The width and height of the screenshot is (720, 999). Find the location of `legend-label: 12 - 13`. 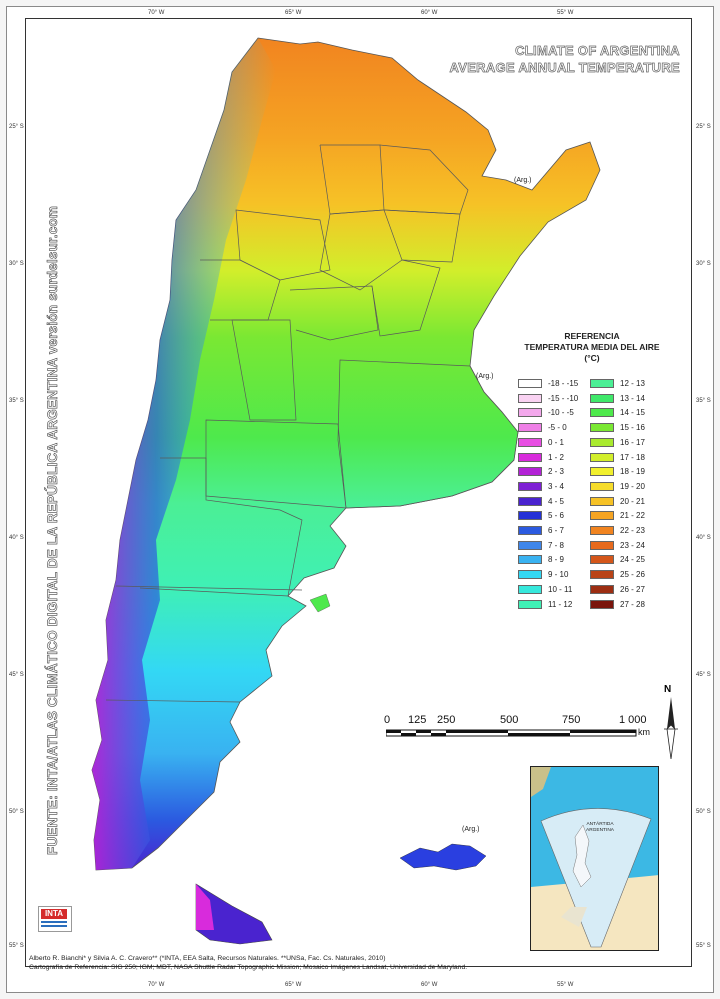

legend-label: 12 - 13 is located at coordinates (632, 383).